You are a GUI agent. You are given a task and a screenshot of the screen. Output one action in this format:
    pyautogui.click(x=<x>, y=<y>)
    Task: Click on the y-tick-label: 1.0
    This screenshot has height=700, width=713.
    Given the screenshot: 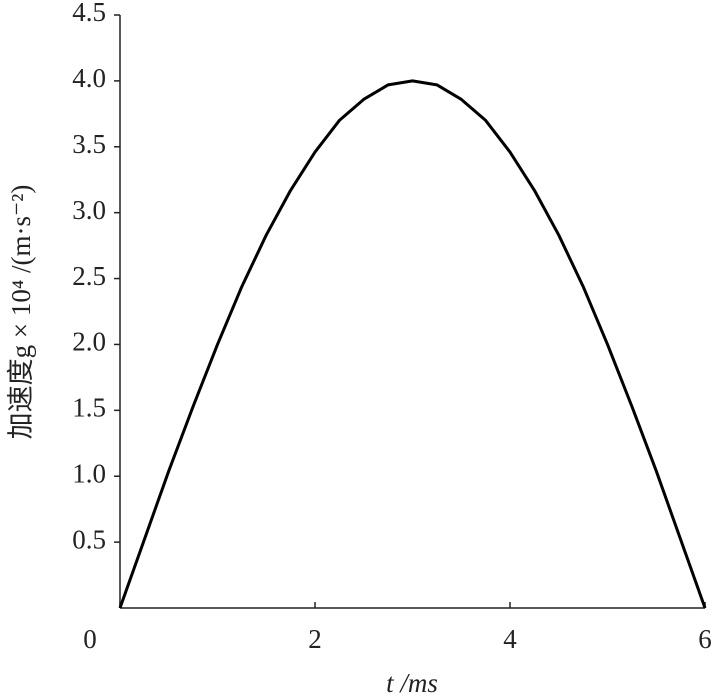 What is the action you would take?
    pyautogui.click(x=89, y=473)
    